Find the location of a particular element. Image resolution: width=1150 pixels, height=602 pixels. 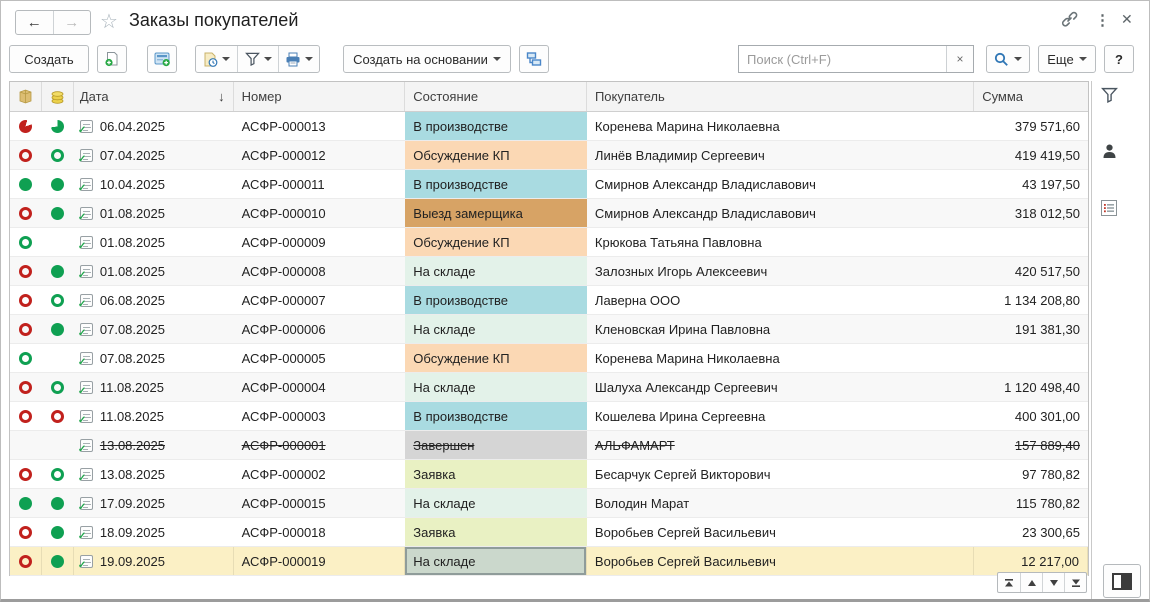

sum-cell: 43 197,50 is located at coordinates (1031, 184).